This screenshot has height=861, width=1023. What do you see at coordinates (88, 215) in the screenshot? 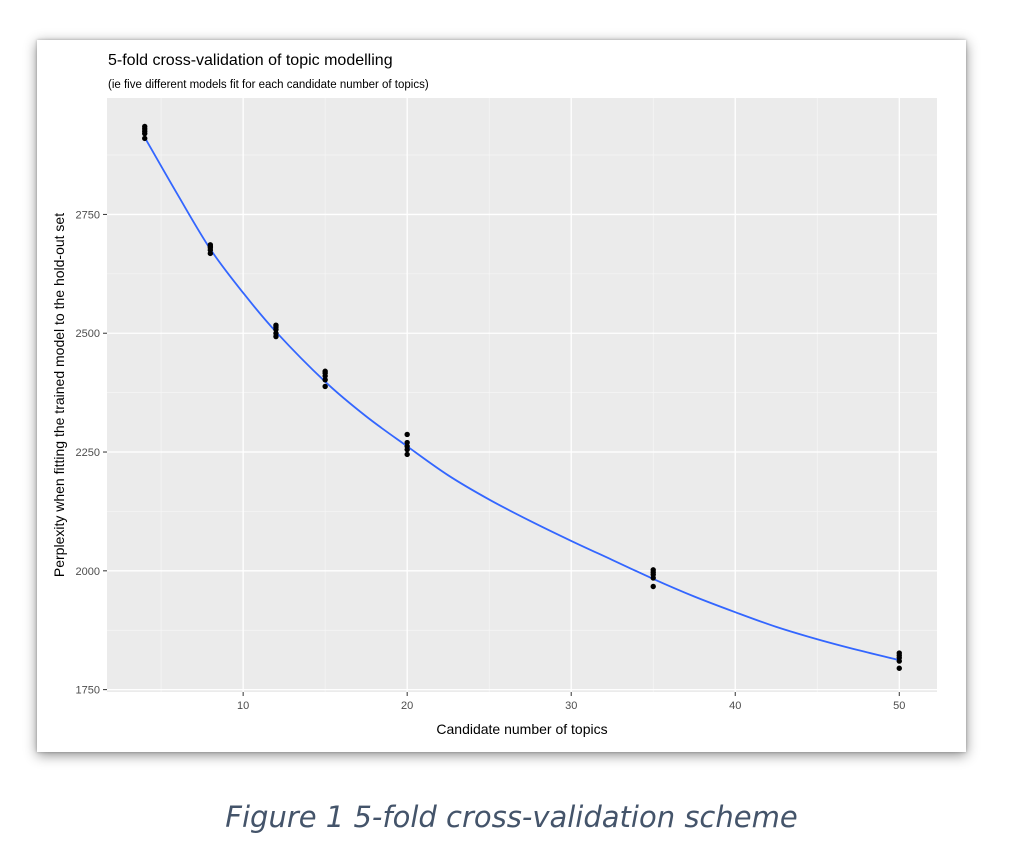
I see `y-tick-label: 2750` at bounding box center [88, 215].